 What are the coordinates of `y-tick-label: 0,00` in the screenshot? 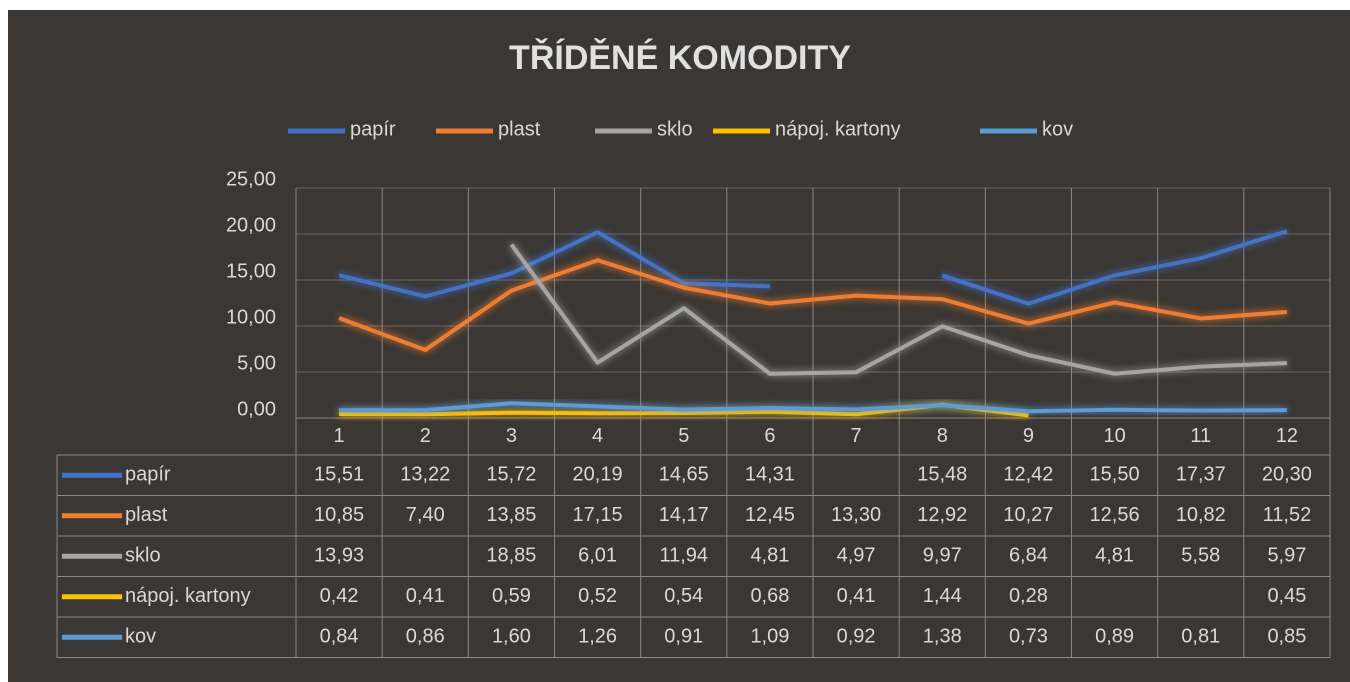 It's located at (256, 409).